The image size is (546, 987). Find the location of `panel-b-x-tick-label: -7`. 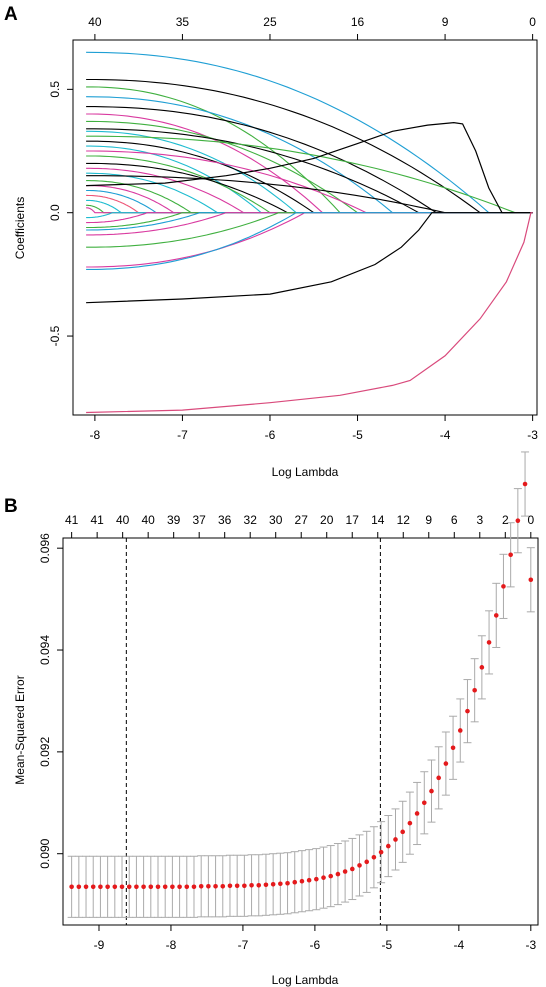

panel-b-x-tick-label: -7 is located at coordinates (243, 945).